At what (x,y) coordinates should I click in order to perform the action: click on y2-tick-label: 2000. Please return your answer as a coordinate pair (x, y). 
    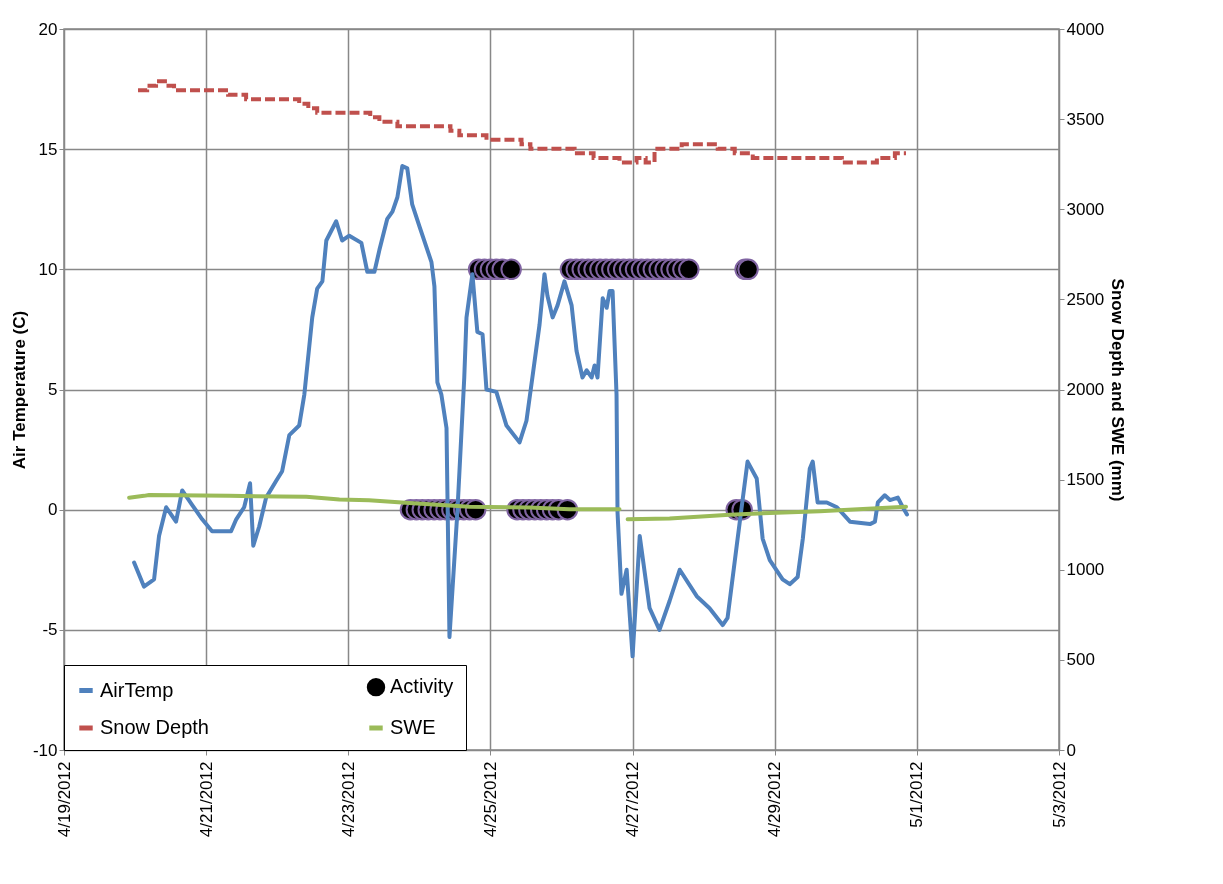
    Looking at the image, I should click on (1085, 389).